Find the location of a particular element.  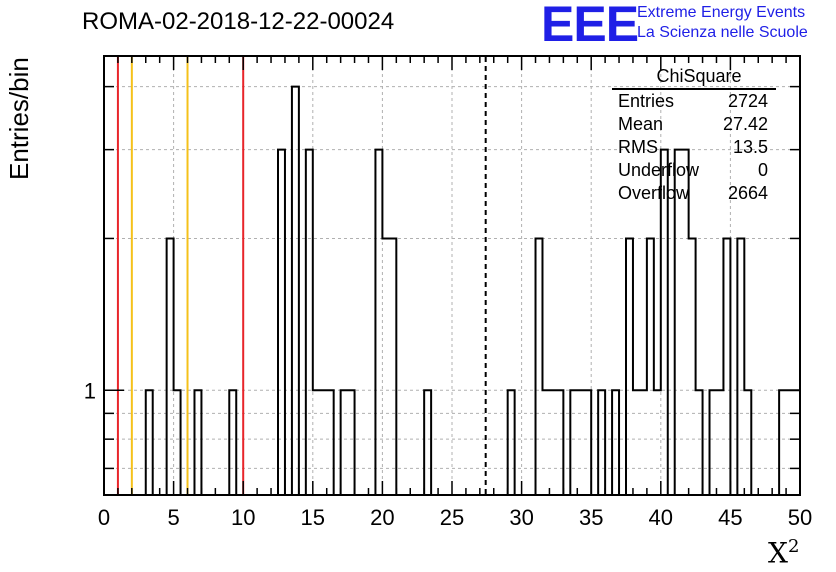

x-axis-label-superscript: 2 is located at coordinates (793, 546).